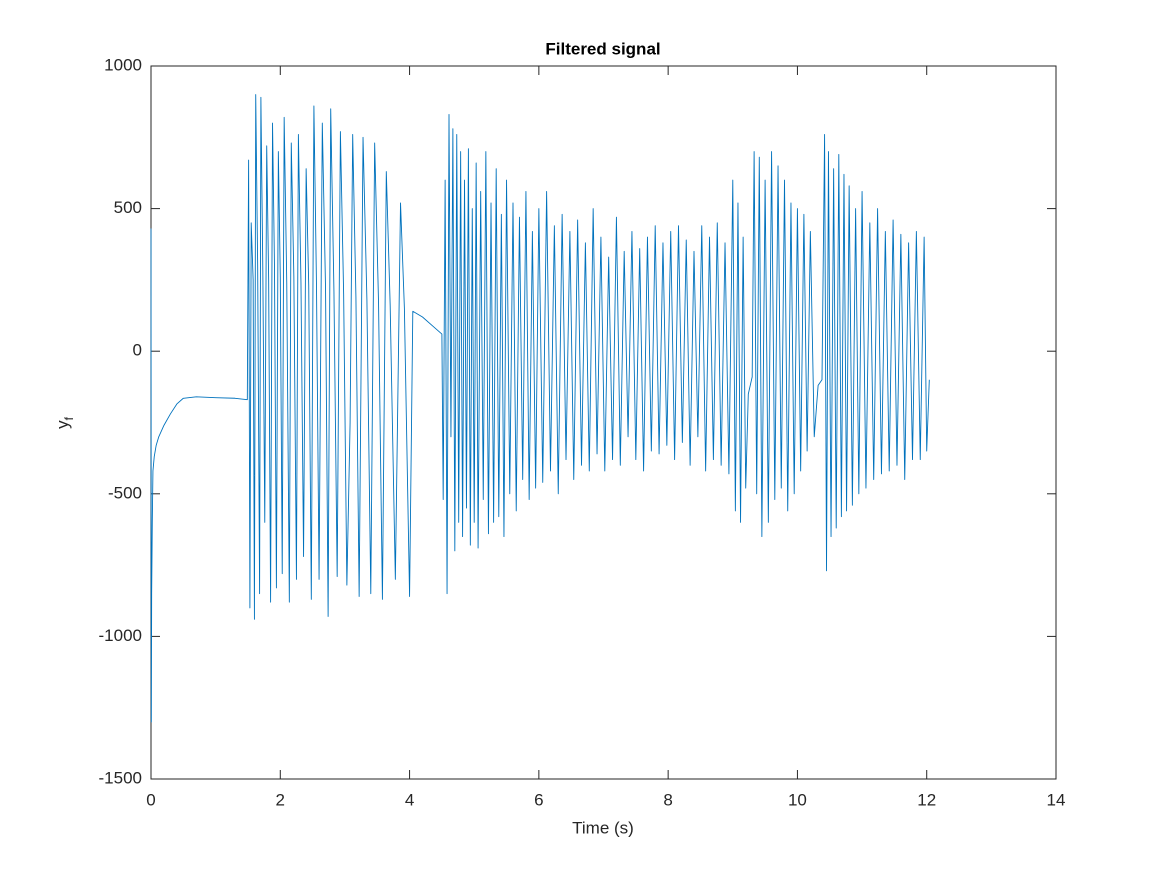 The width and height of the screenshot is (1167, 875). Describe the element at coordinates (120, 777) in the screenshot. I see `y-tick-label: -1500` at that location.